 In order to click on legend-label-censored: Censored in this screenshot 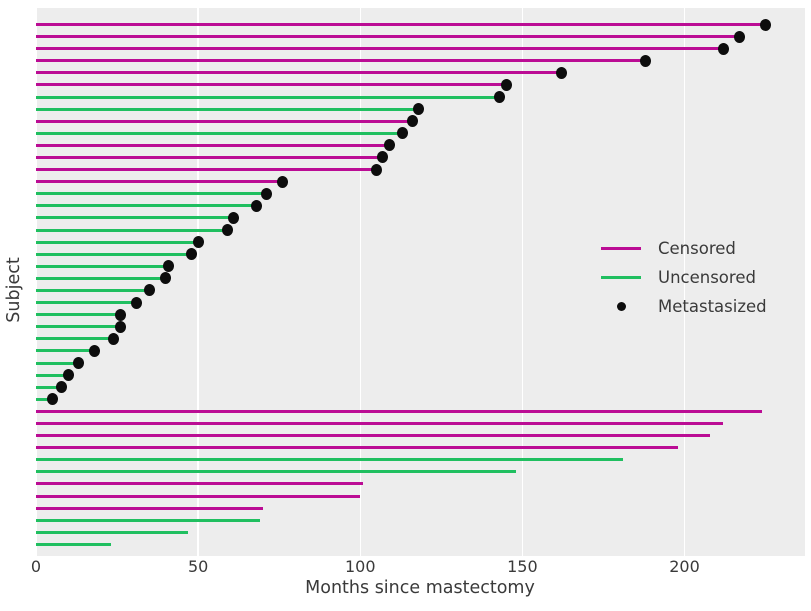, I will do `click(697, 248)`.